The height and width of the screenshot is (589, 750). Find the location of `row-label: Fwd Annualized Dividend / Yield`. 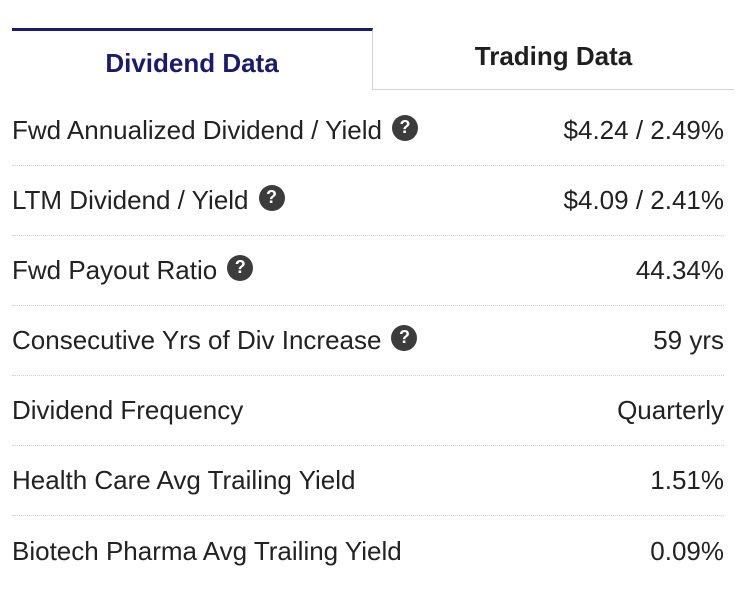

row-label: Fwd Annualized Dividend / Yield is located at coordinates (197, 130).